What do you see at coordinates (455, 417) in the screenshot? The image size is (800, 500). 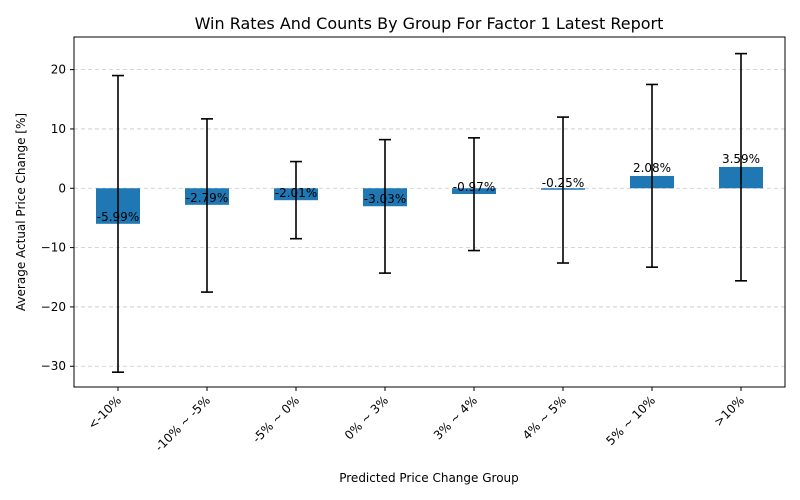 I see `x-tick-label: 3% ~ 4%` at bounding box center [455, 417].